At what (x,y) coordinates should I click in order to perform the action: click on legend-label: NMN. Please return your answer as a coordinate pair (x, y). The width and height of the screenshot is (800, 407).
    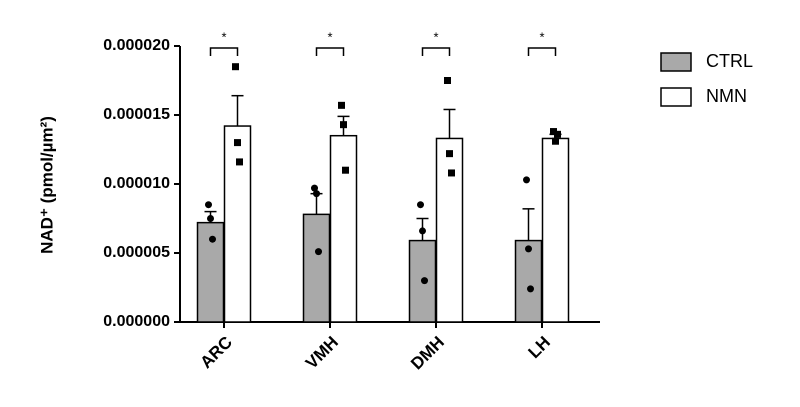
    Looking at the image, I should click on (726, 96).